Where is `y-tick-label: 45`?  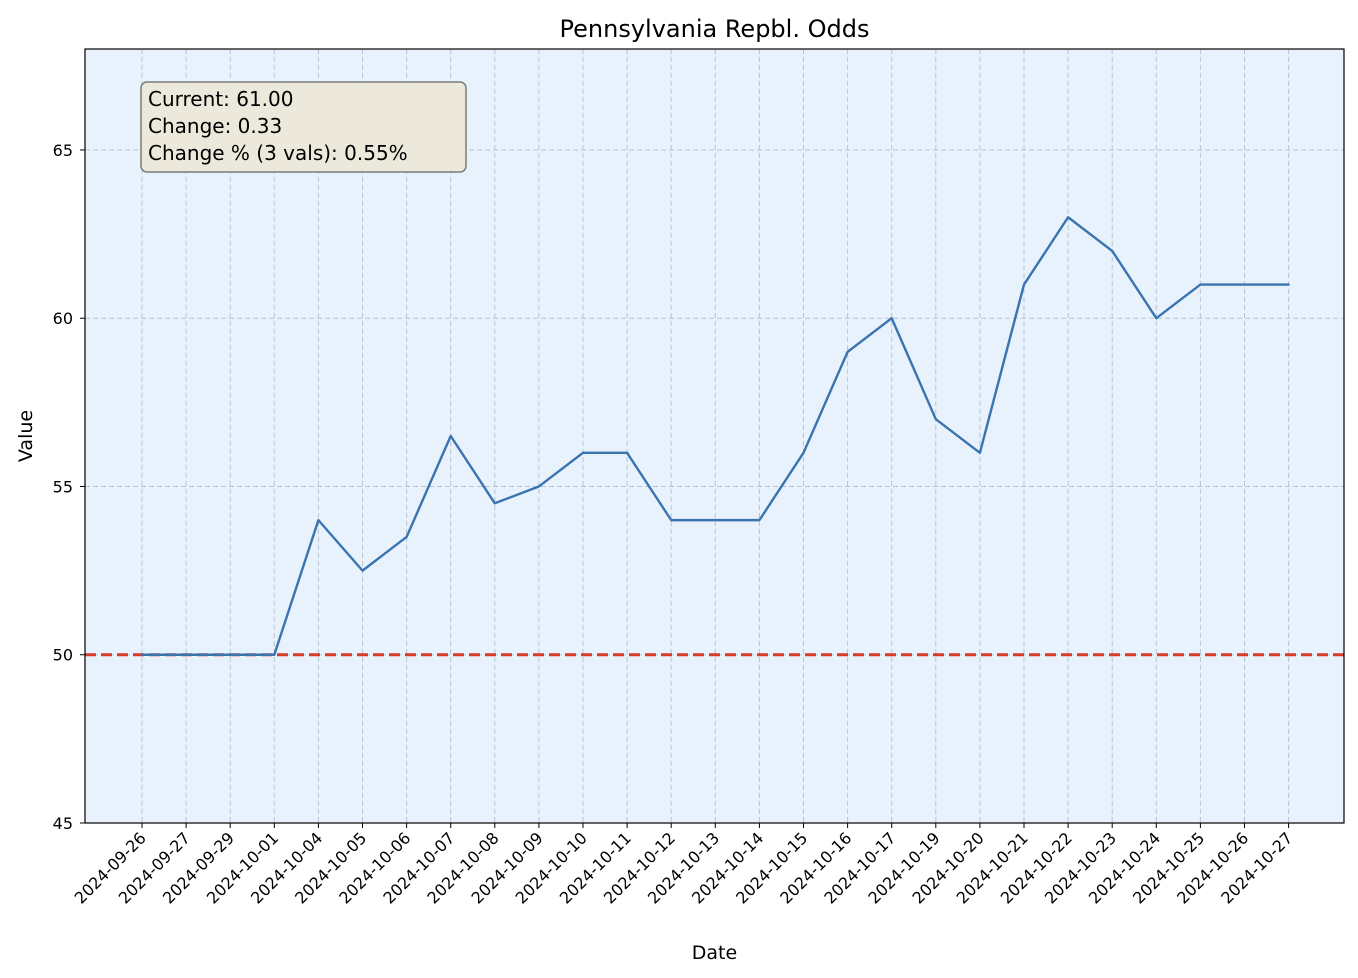 y-tick-label: 45 is located at coordinates (63, 823).